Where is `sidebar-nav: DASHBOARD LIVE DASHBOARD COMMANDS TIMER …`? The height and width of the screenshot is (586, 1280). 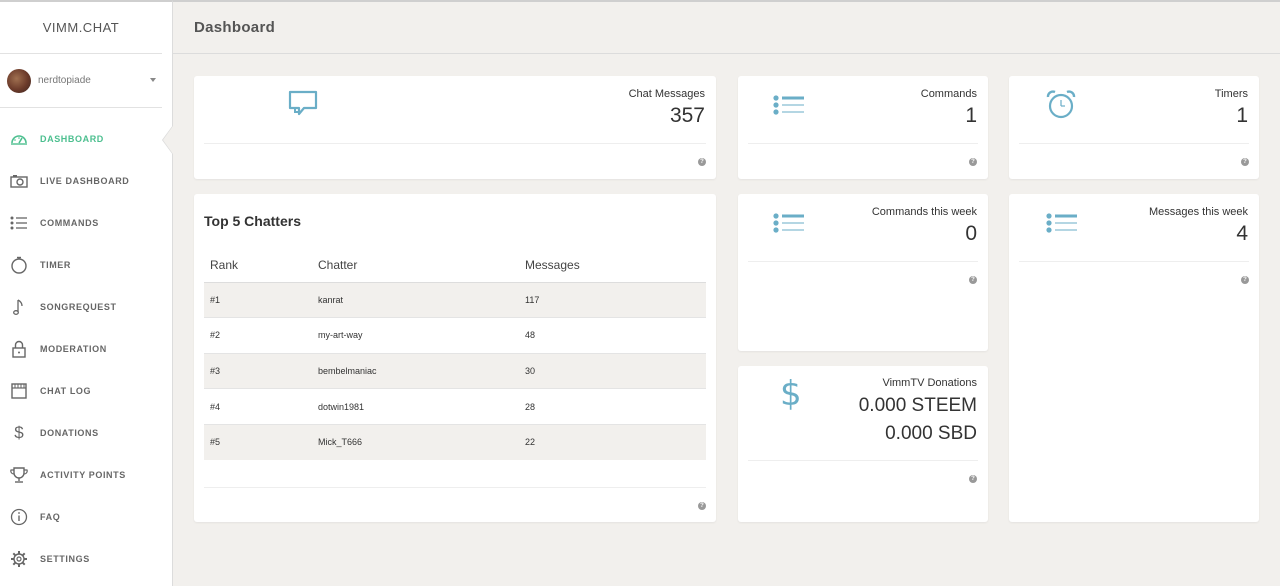 sidebar-nav: DASHBOARD LIVE DASHBOARD COMMANDS TIMER … is located at coordinates (86, 349).